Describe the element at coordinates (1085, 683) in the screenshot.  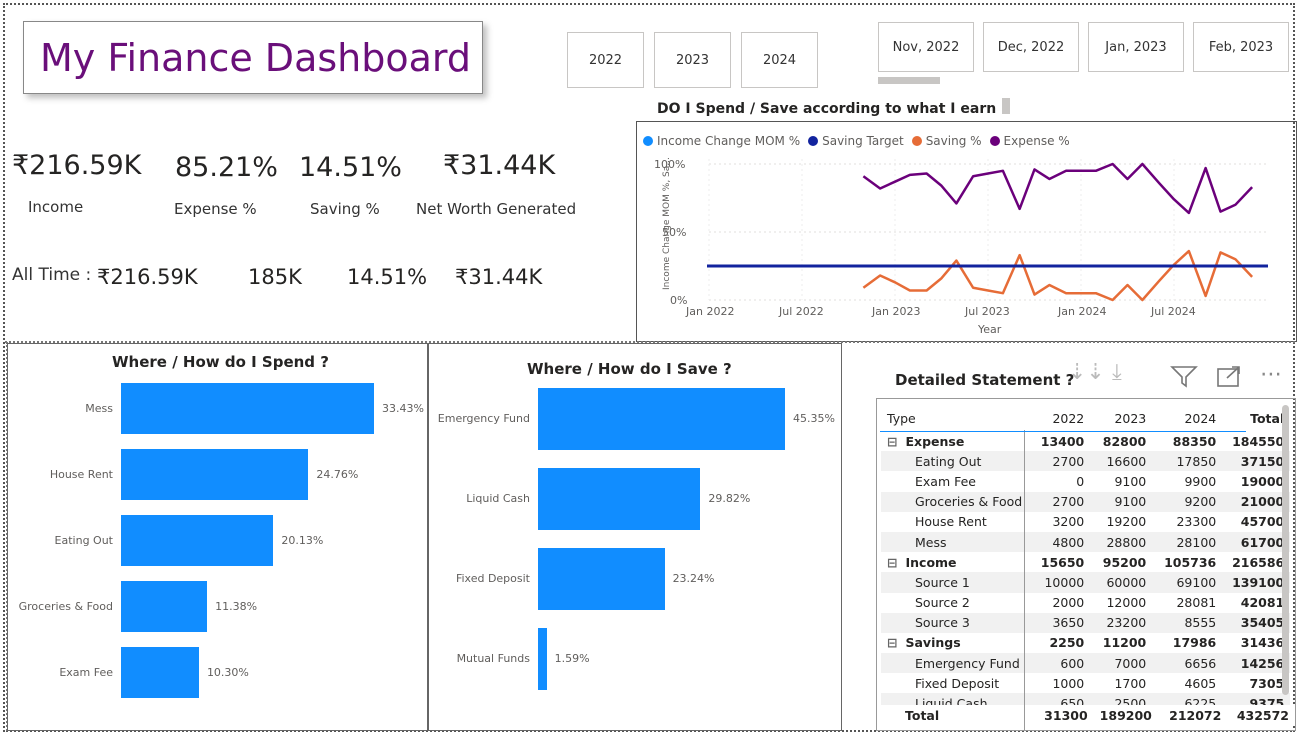
I see `table-row: Fixed Deposit 1000 1700 4605 7305` at that location.